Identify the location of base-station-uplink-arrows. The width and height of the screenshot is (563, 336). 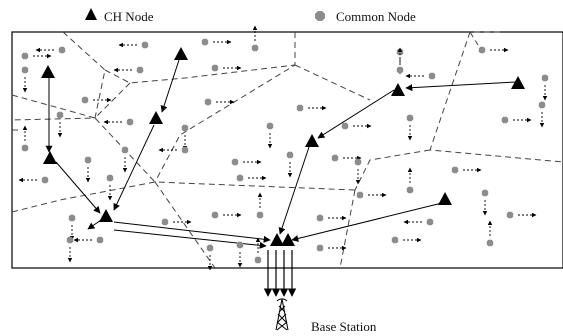
(280, 273).